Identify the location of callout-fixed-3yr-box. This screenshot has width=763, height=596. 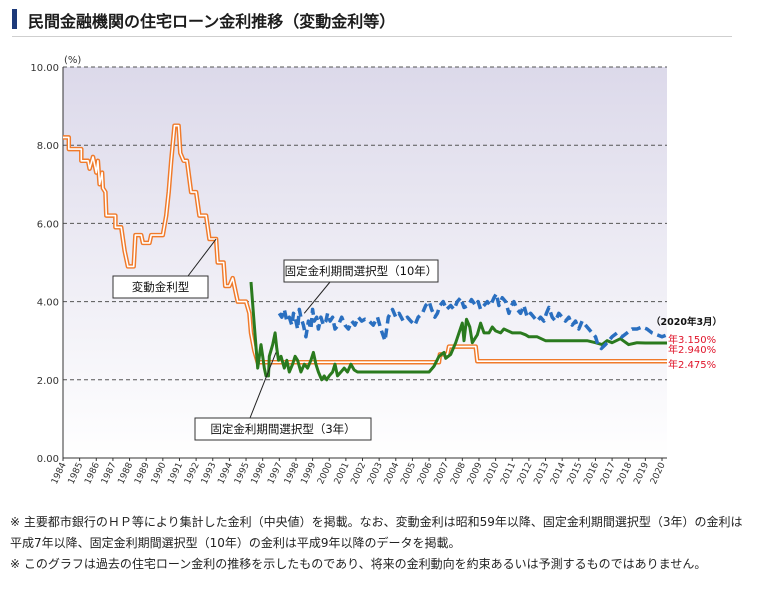
(283, 429).